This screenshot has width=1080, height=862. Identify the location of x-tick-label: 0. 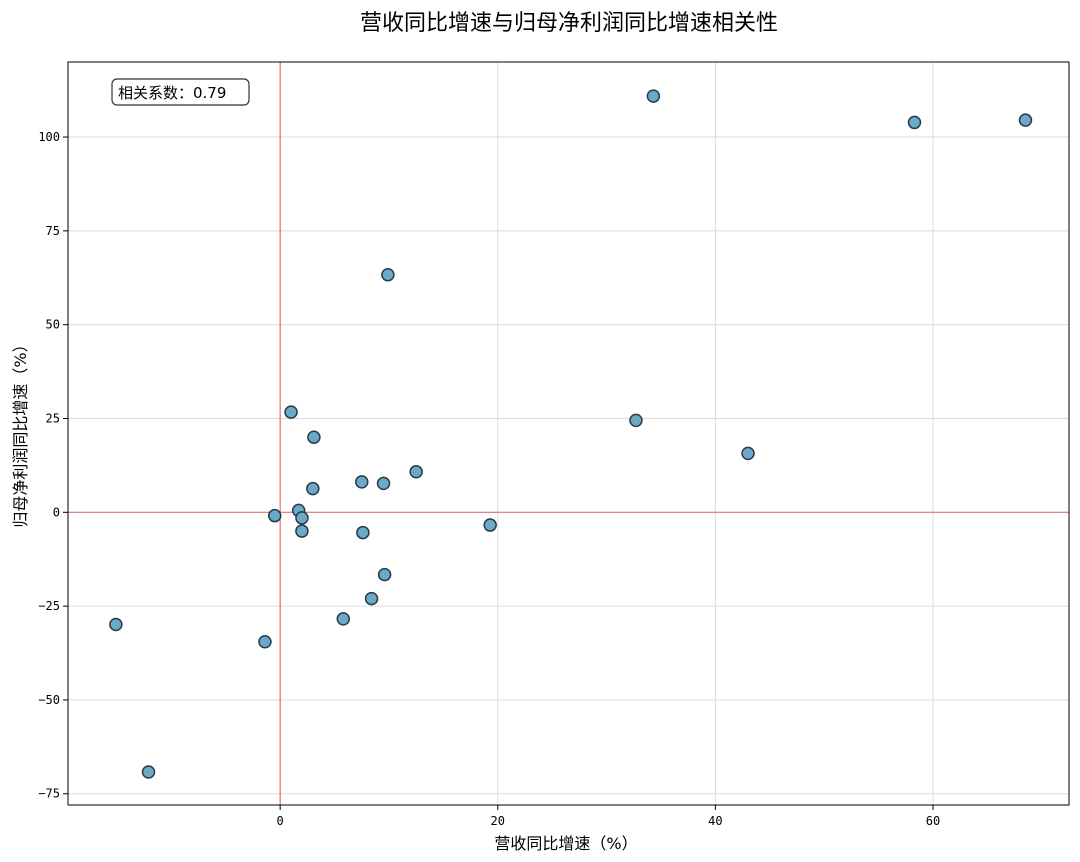
(280, 821).